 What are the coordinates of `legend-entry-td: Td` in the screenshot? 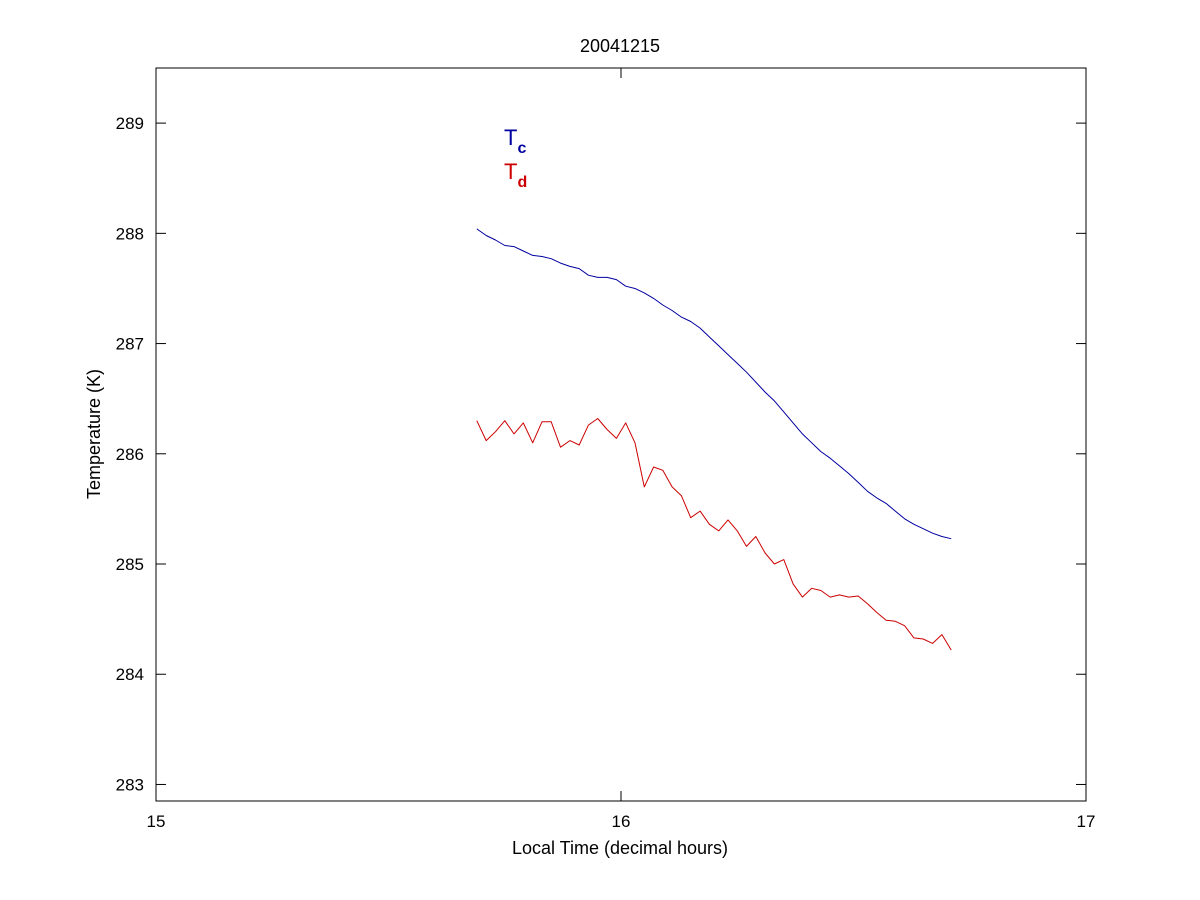 It's located at (515, 175).